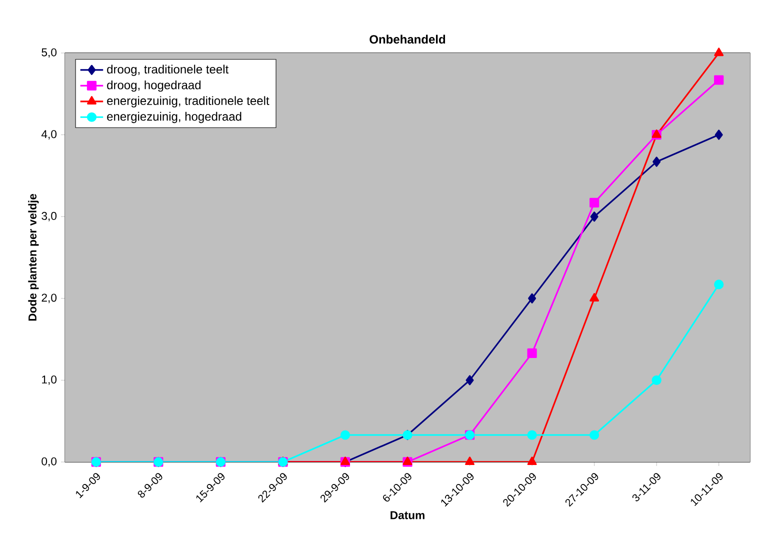 The width and height of the screenshot is (758, 547). I want to click on y-tick-label: 5,0, so click(49, 53).